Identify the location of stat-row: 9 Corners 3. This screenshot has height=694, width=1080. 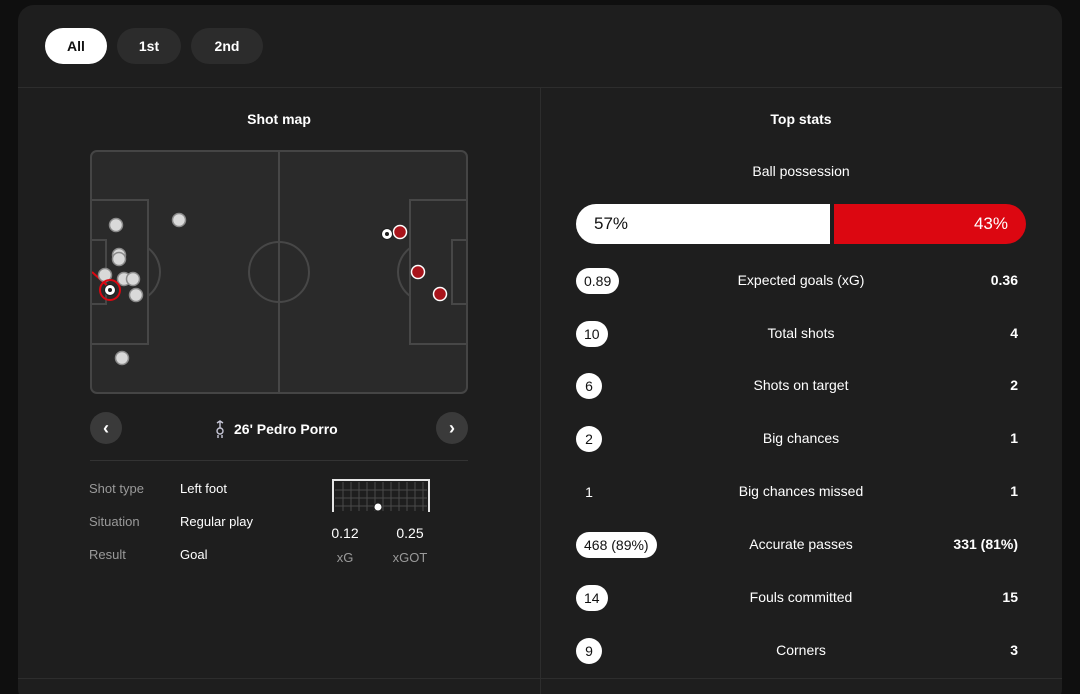
(801, 652).